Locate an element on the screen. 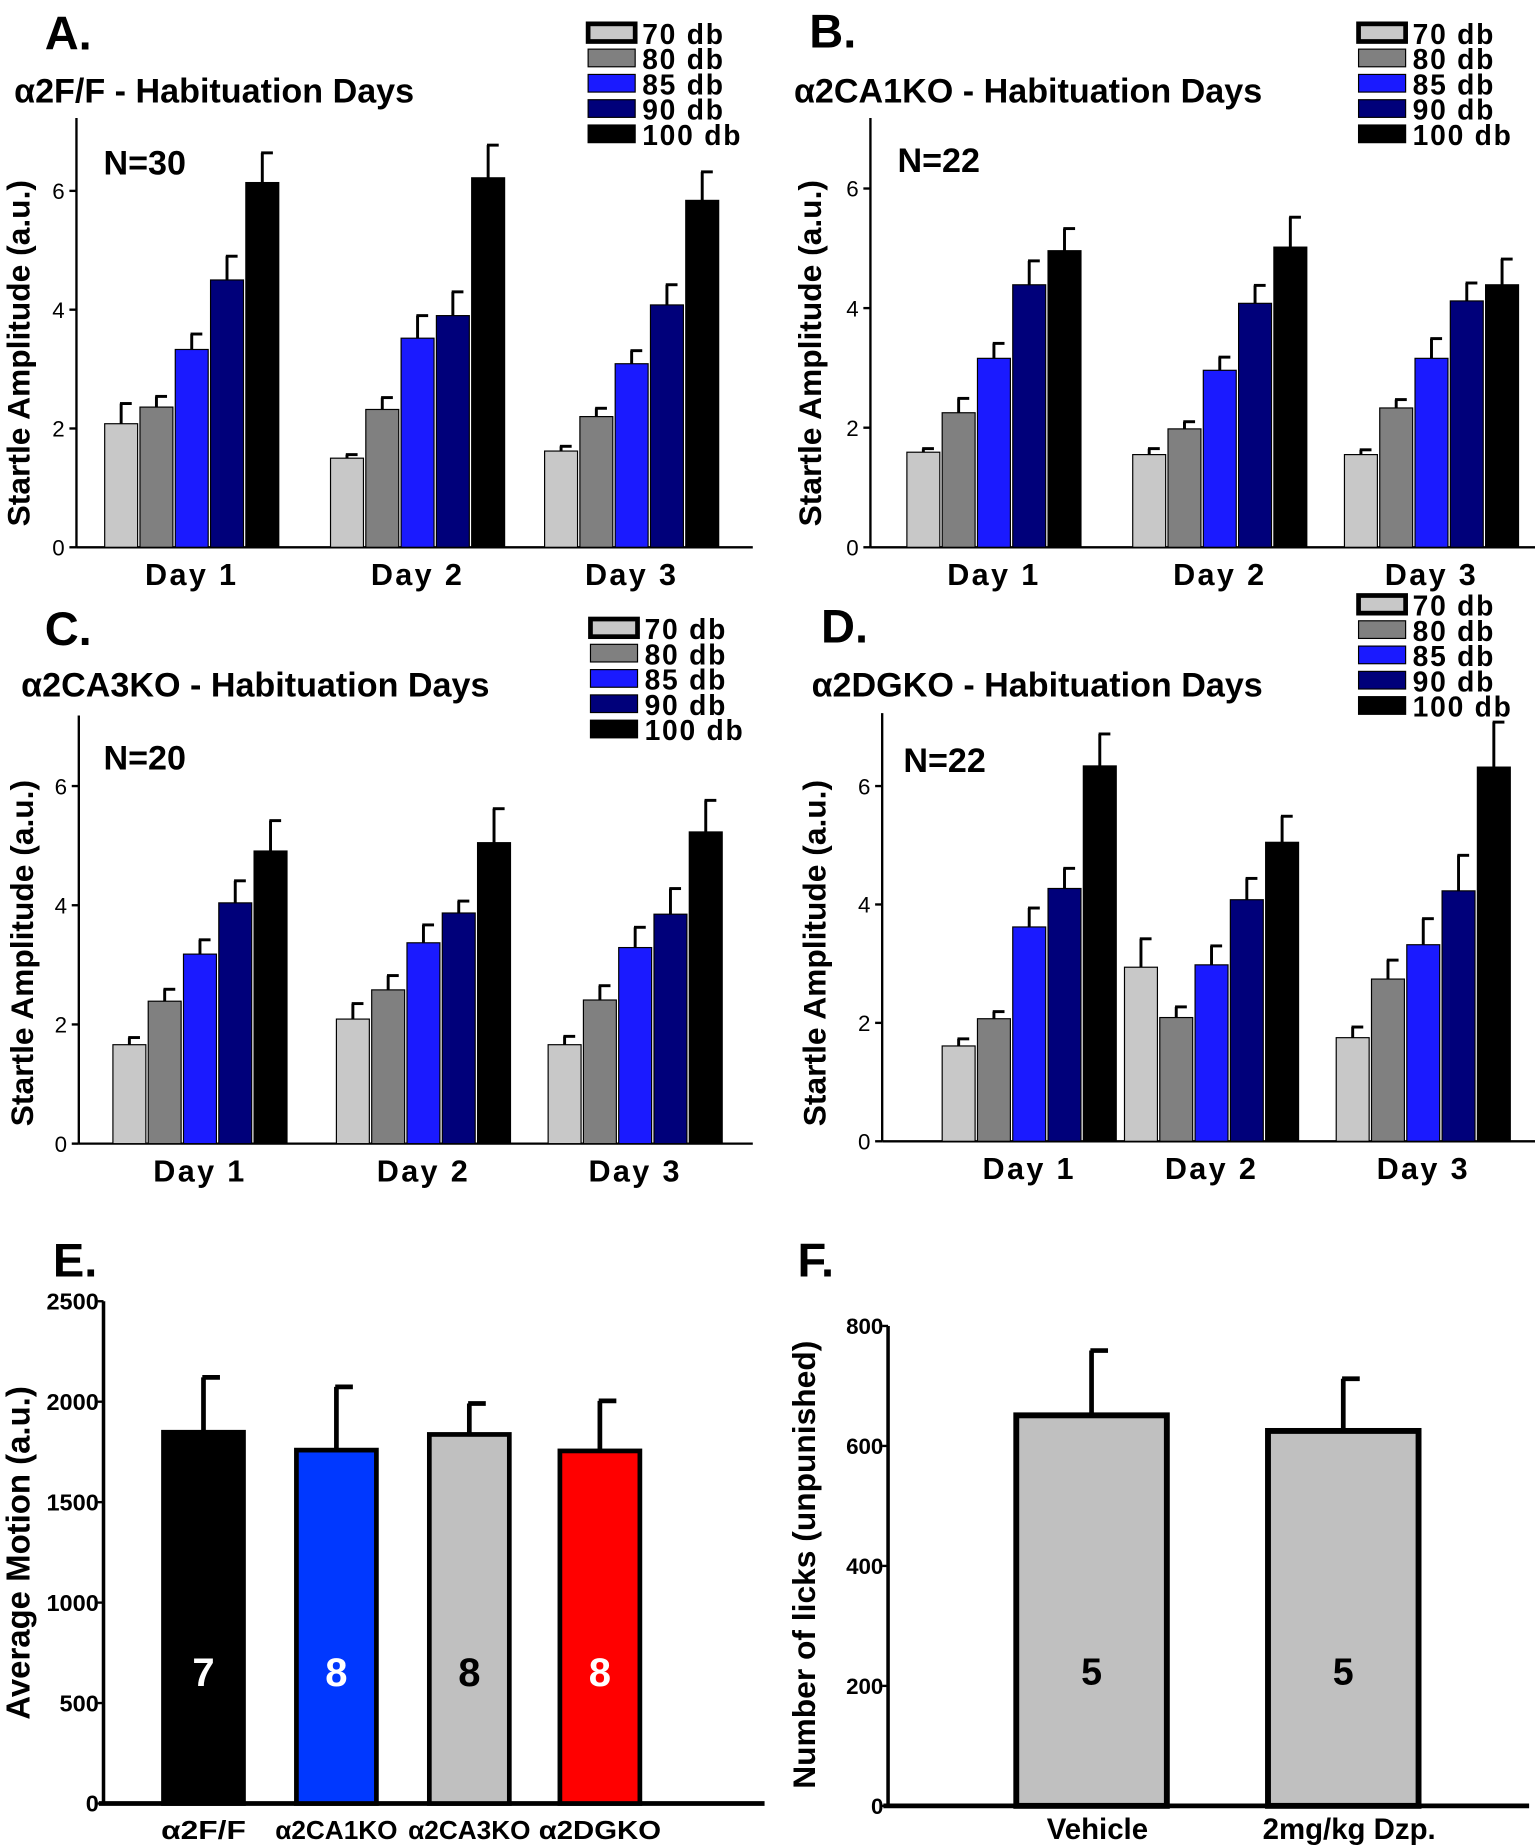 This screenshot has width=1535, height=1845. y-tick-label: 600 is located at coordinates (864, 1446).